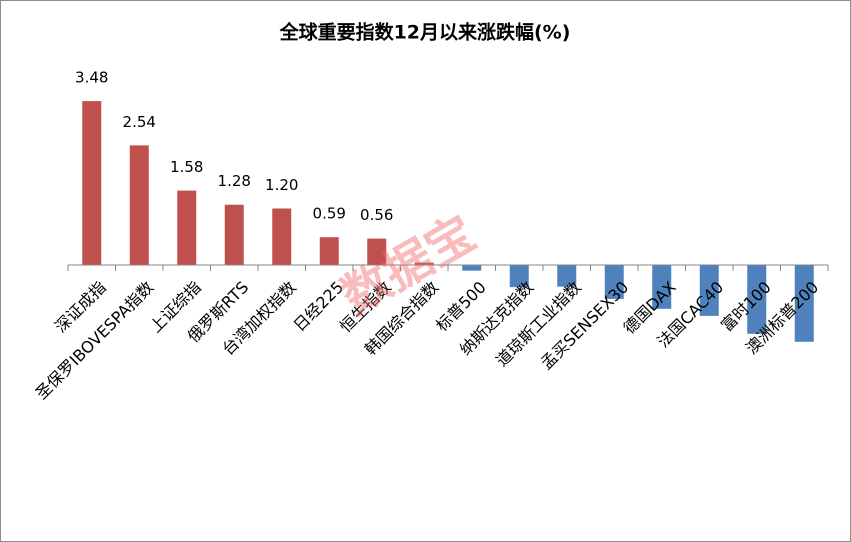 This screenshot has width=851, height=542. What do you see at coordinates (139, 122) in the screenshot?
I see `value-label: 2.54` at bounding box center [139, 122].